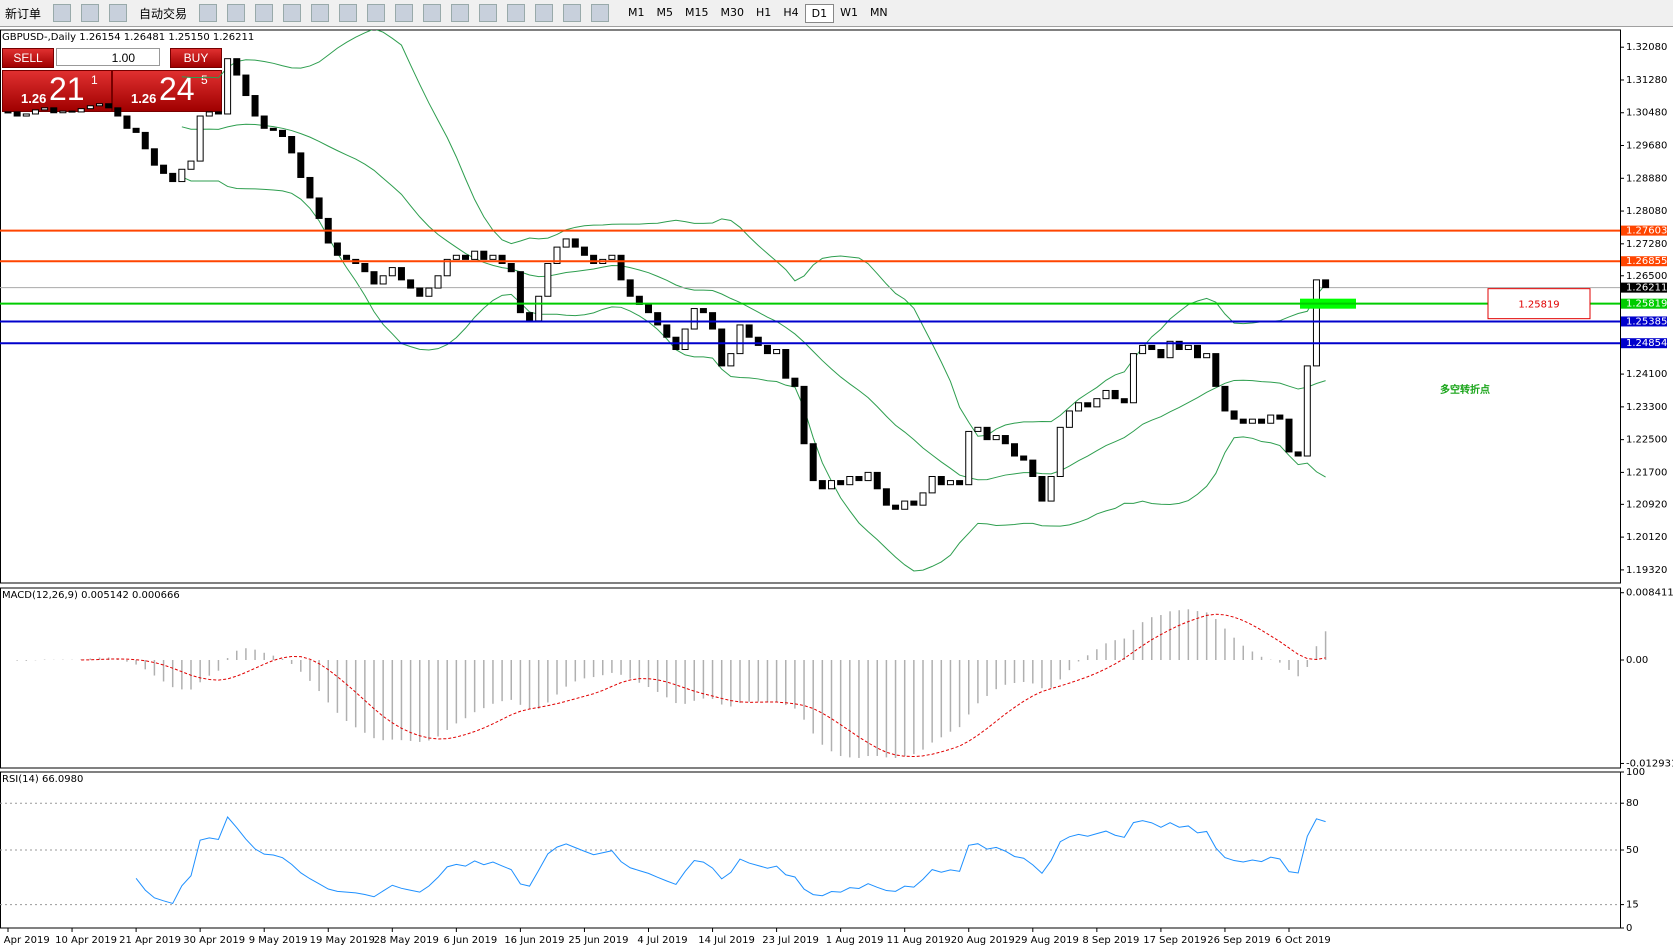 This screenshot has height=950, width=1673. I want to click on x-tick-label: 8 Sep 2019, so click(1110, 940).